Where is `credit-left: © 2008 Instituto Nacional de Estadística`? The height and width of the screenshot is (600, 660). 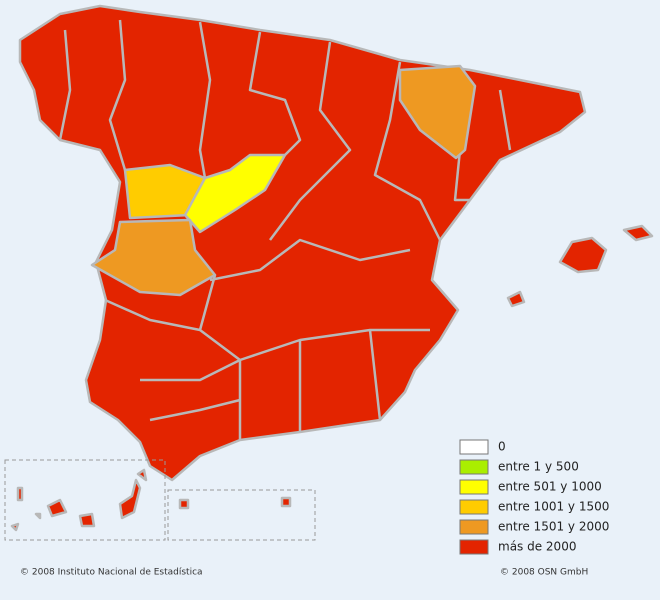 credit-left: © 2008 Instituto Nacional de Estadística is located at coordinates (111, 573).